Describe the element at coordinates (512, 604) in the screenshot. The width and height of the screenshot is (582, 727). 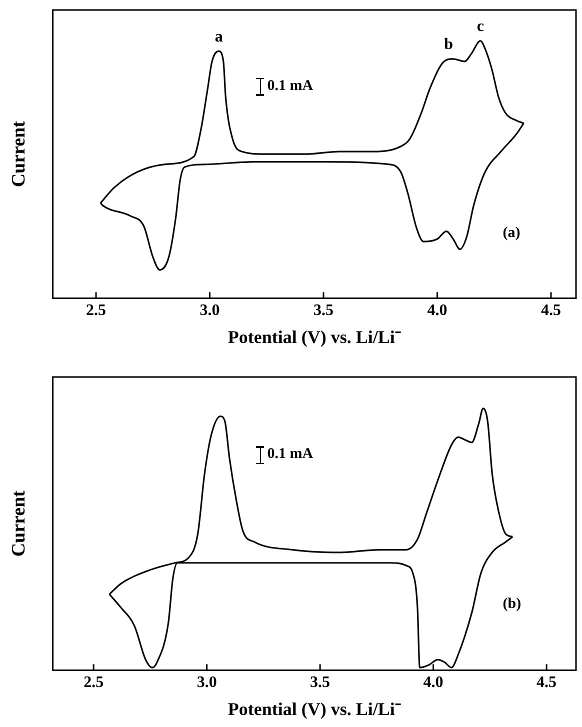
I see `annotation: (b)` at that location.